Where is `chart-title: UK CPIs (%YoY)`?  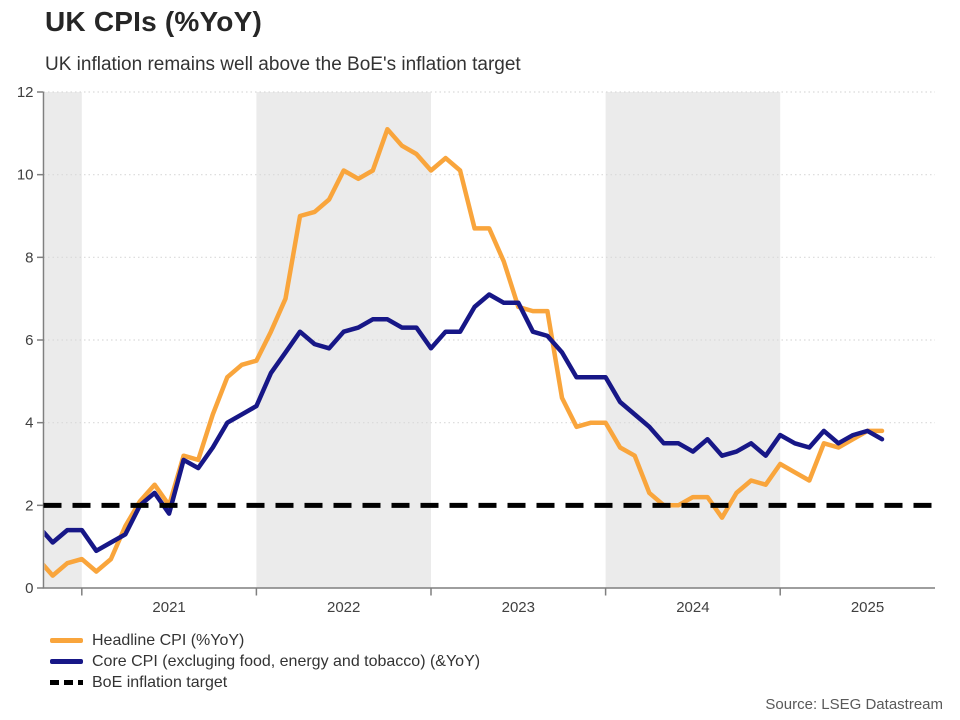 chart-title: UK CPIs (%YoY) is located at coordinates (153, 21).